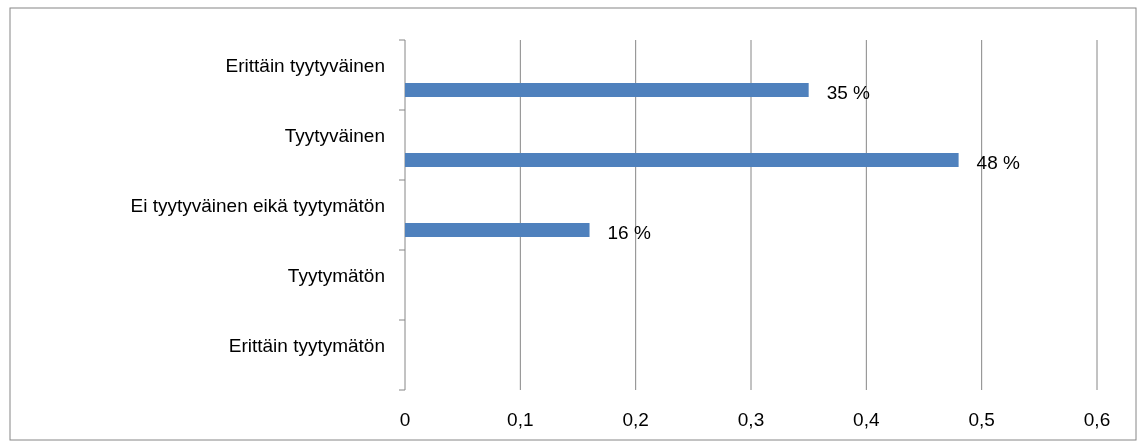 The width and height of the screenshot is (1143, 448). Describe the element at coordinates (866, 419) in the screenshot. I see `x-tick-label: 0,4` at that location.